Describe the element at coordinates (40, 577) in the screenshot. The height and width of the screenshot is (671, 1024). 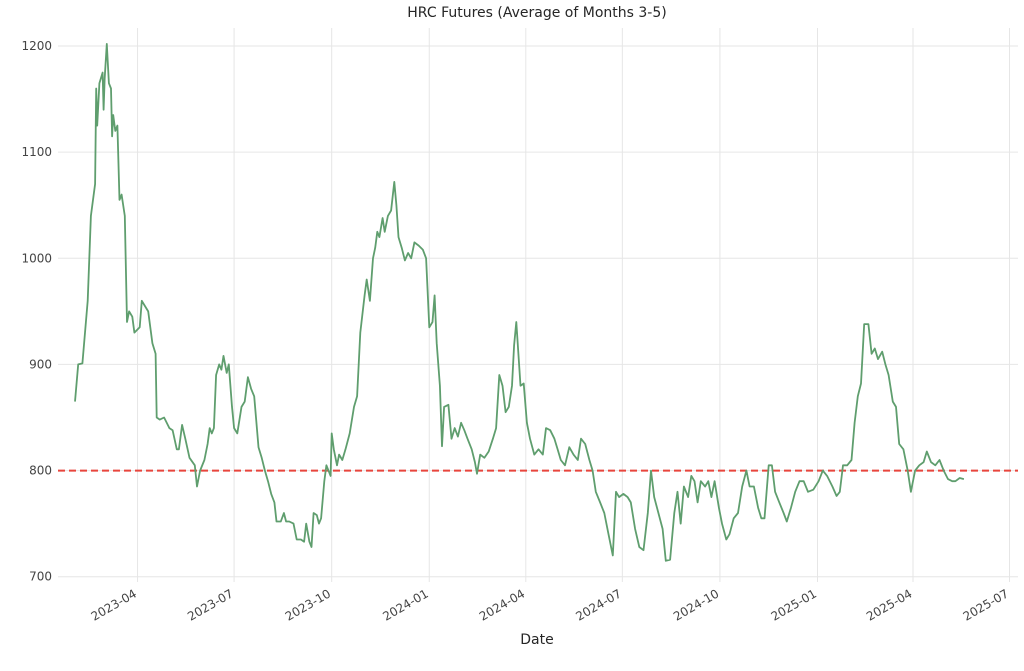
I see `y-tick-label: 700` at that location.